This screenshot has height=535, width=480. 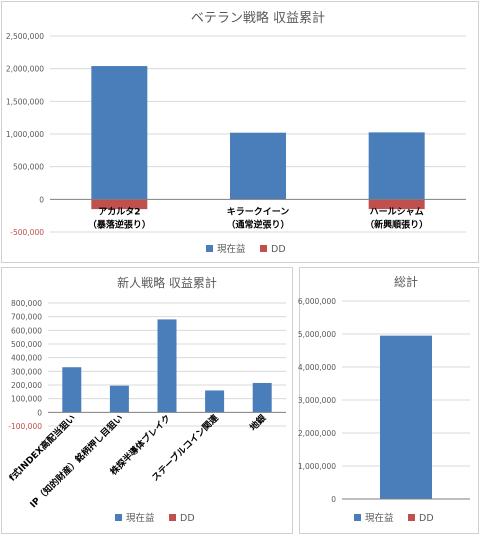 I want to click on chart-title: 総計, so click(x=406, y=281).